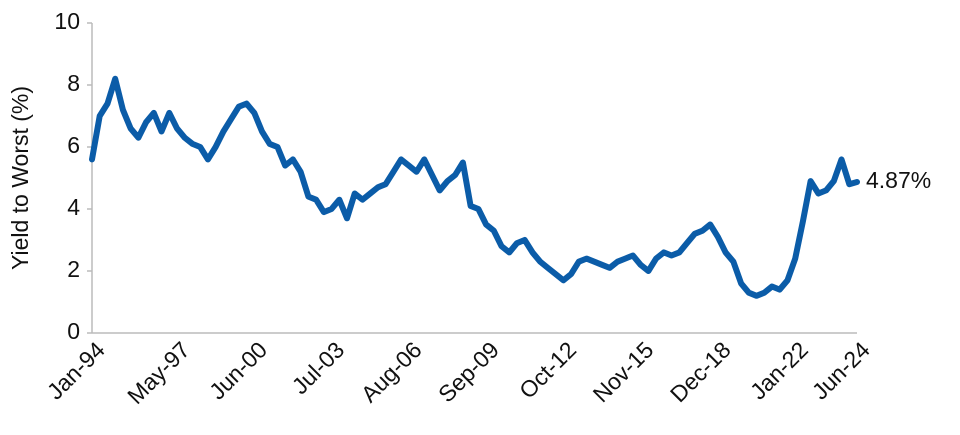 The height and width of the screenshot is (435, 960). Describe the element at coordinates (468, 371) in the screenshot. I see `x-tick-label: Sep-09` at that location.